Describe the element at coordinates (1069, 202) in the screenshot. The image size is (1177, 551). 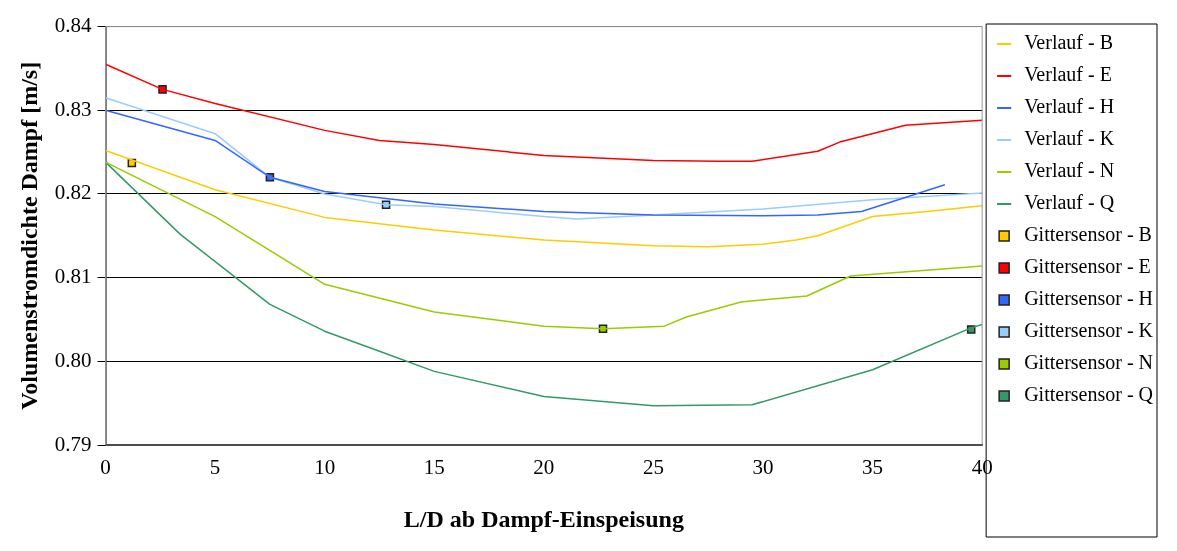
I see `legend-label: Verlauf - Q` at that location.